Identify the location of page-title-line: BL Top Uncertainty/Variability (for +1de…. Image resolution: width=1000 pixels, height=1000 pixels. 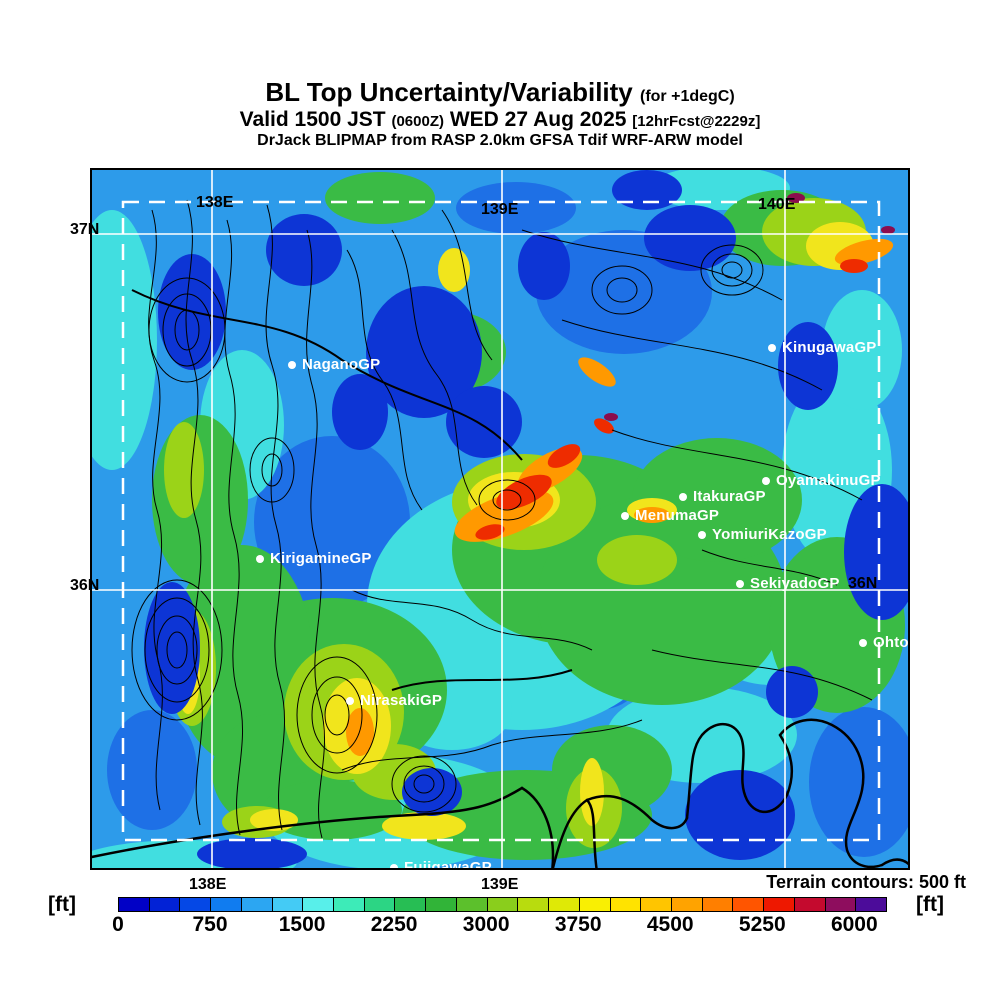
(500, 92).